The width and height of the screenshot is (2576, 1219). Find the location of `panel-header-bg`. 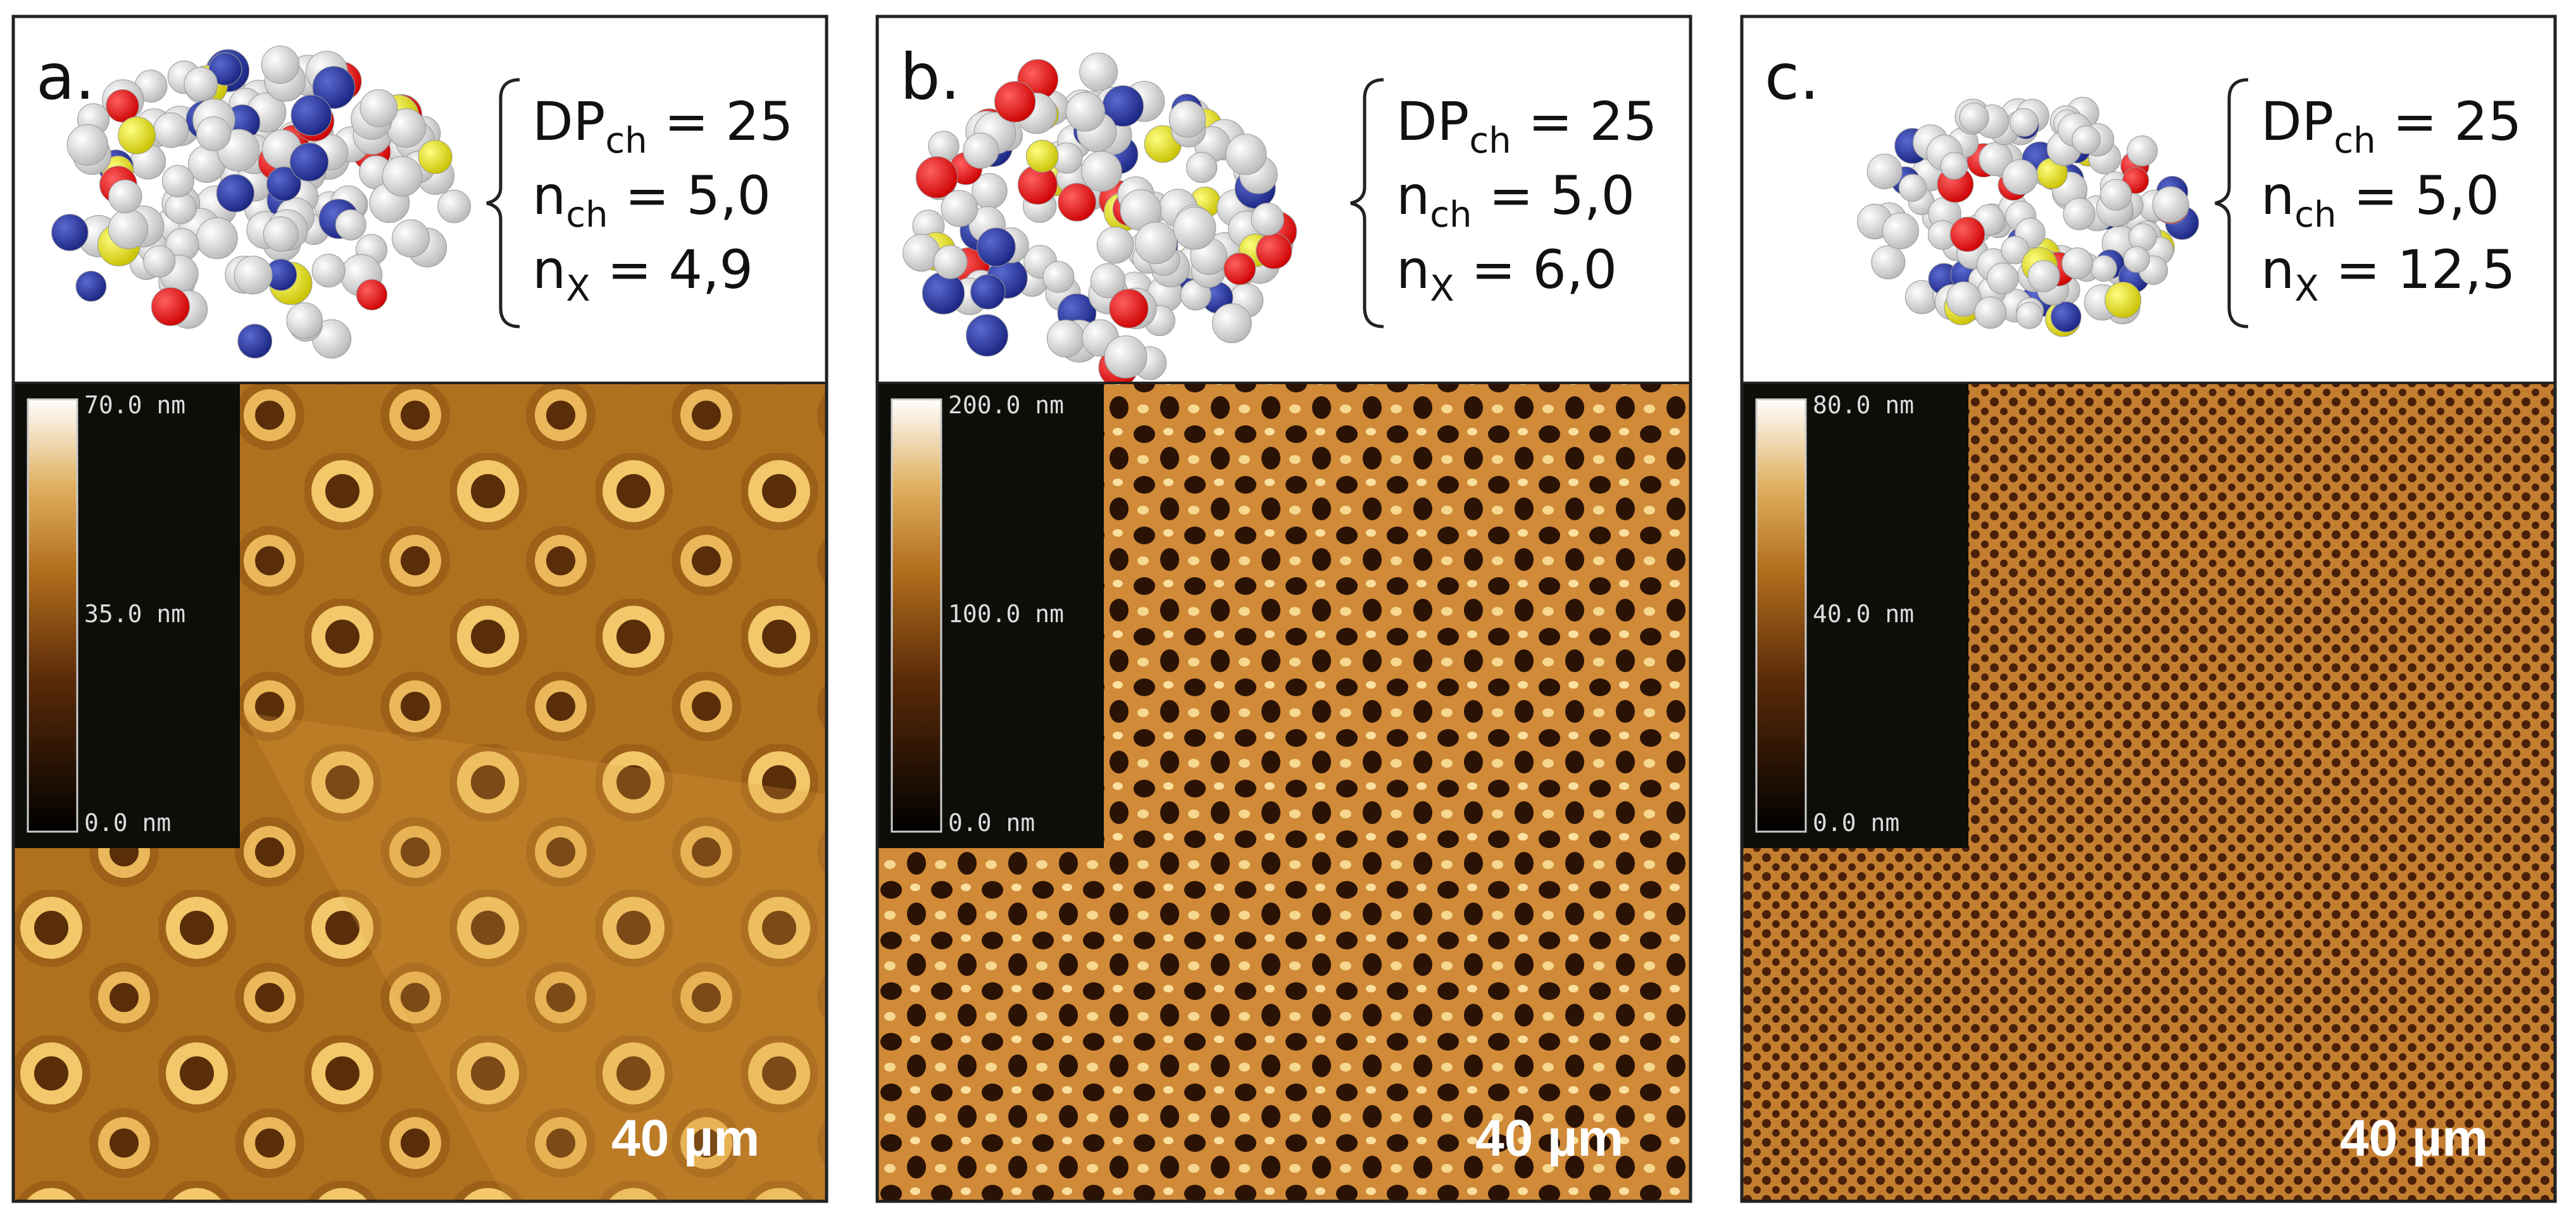

panel-header-bg is located at coordinates (1284, 199).